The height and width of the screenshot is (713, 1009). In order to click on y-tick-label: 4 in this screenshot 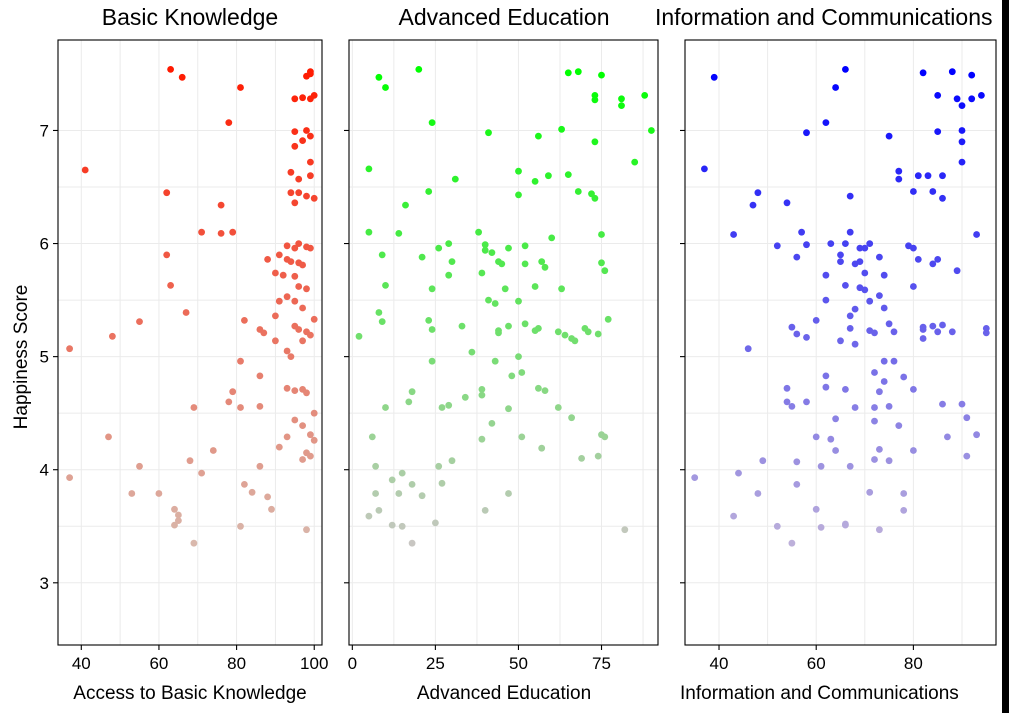, I will do `click(44, 470)`.